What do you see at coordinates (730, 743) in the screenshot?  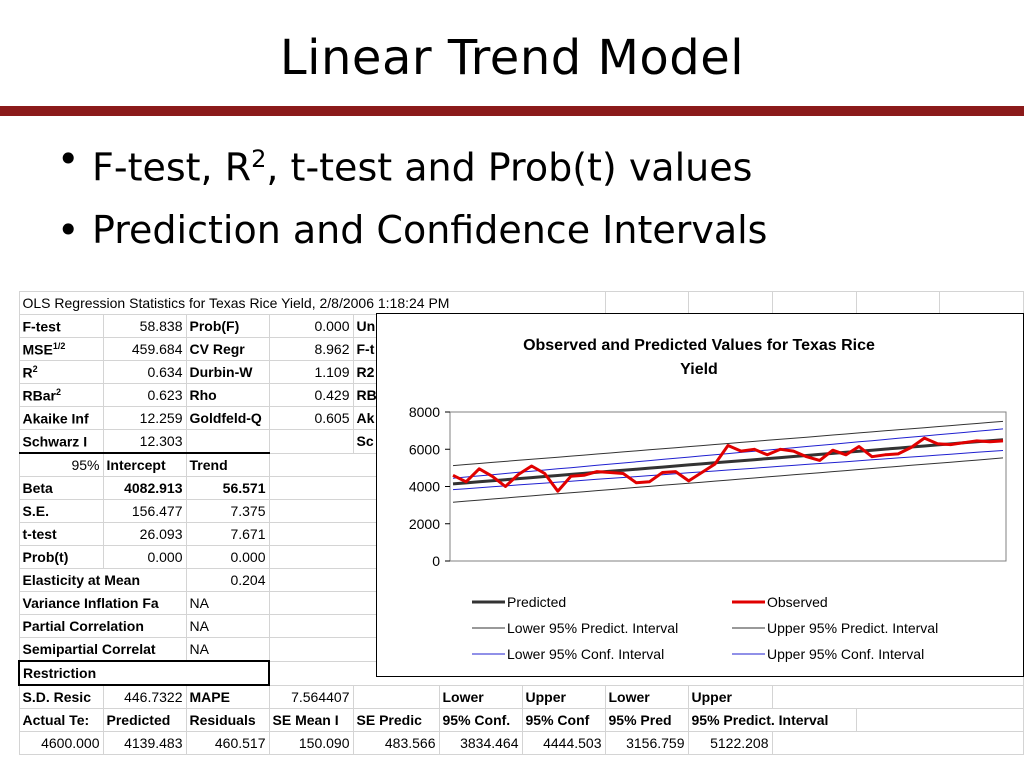 I see `data-cell: 5122.208` at bounding box center [730, 743].